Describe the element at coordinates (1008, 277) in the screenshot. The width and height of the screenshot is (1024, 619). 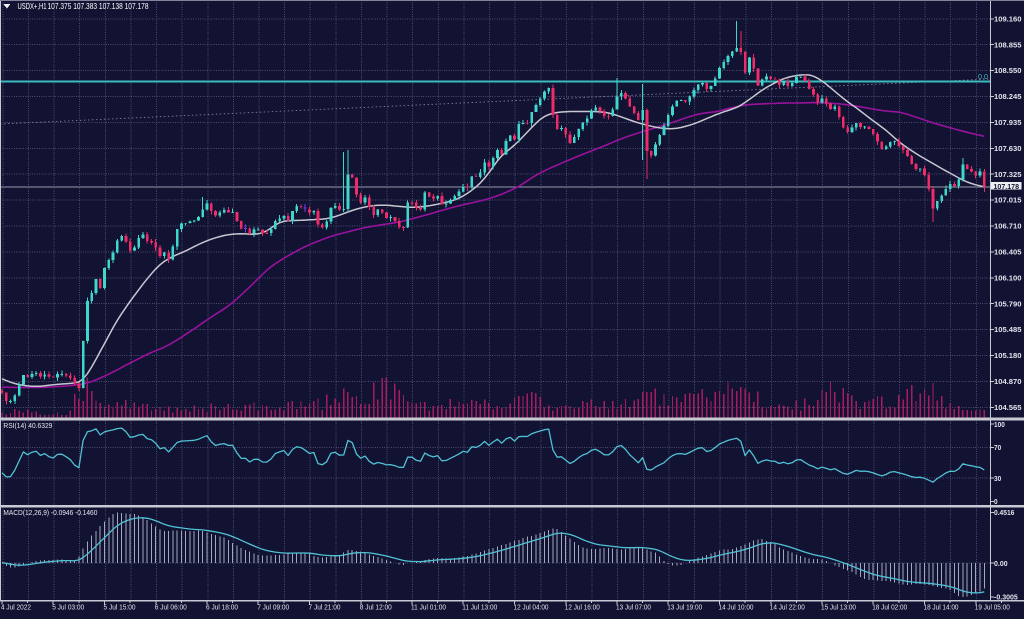
I see `svg-text: 106.100` at that location.